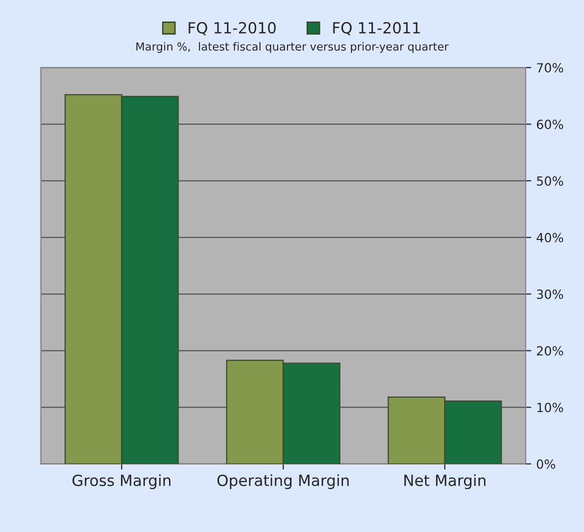 The height and width of the screenshot is (532, 584). What do you see at coordinates (550, 125) in the screenshot?
I see `y-tick-label: 60%` at bounding box center [550, 125].